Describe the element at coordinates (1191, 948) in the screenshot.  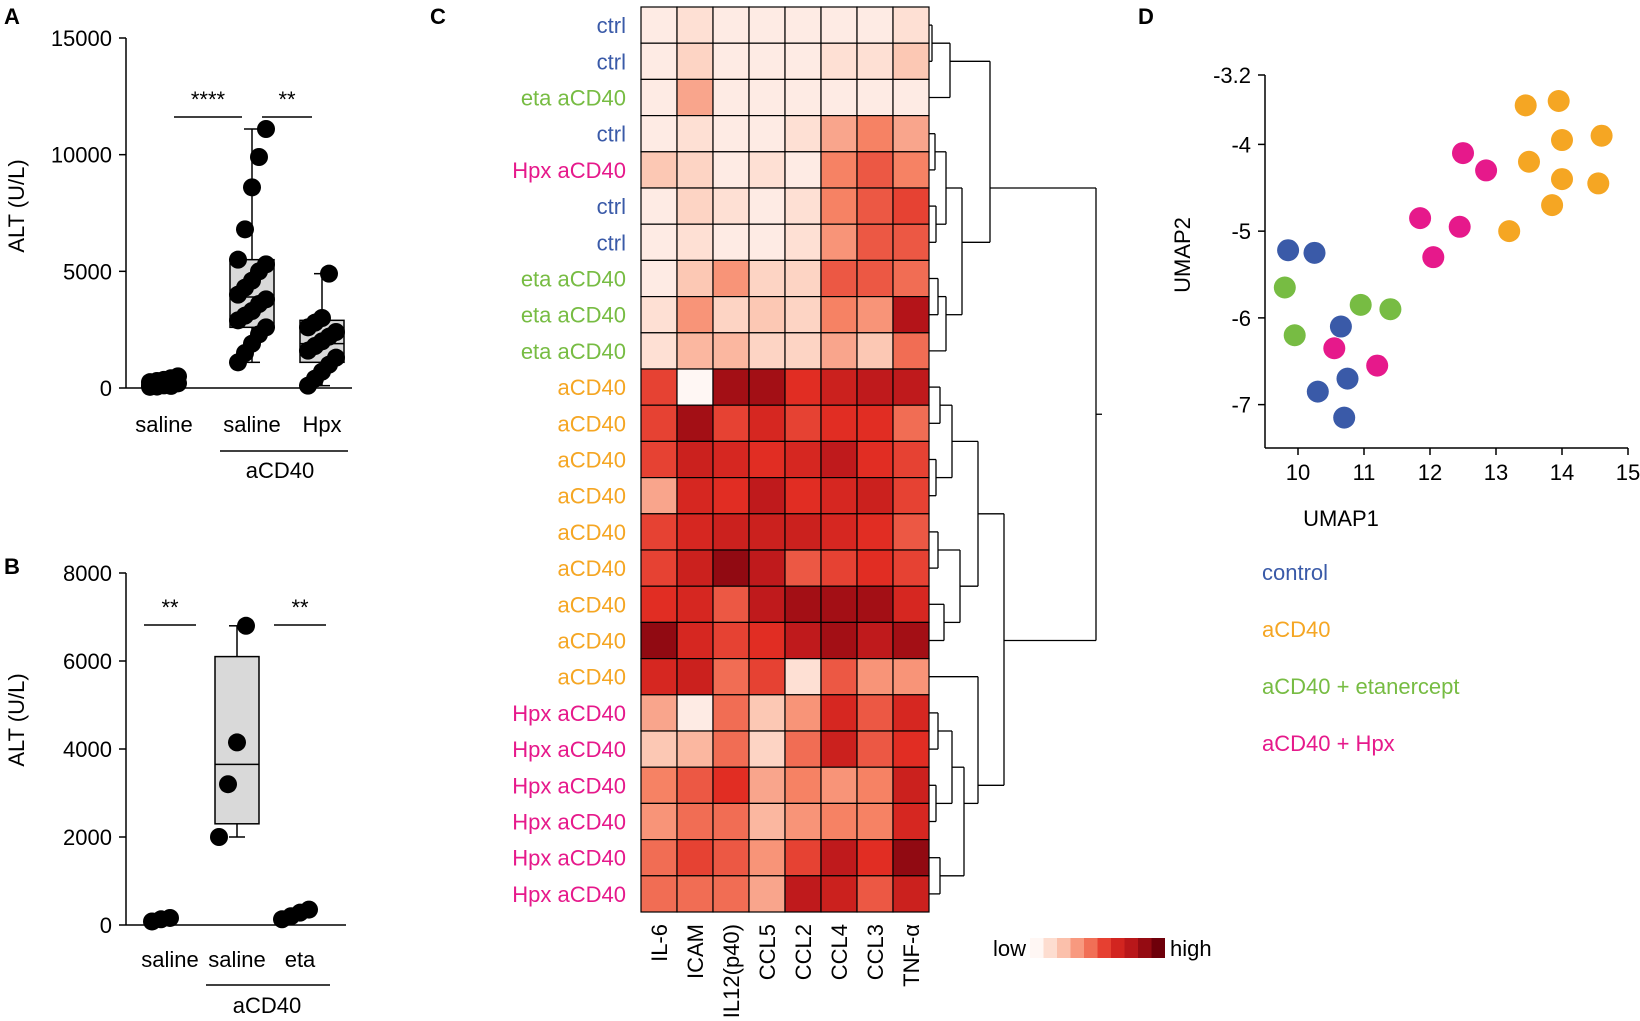
I see `heatmap-legend-high: high` at that location.